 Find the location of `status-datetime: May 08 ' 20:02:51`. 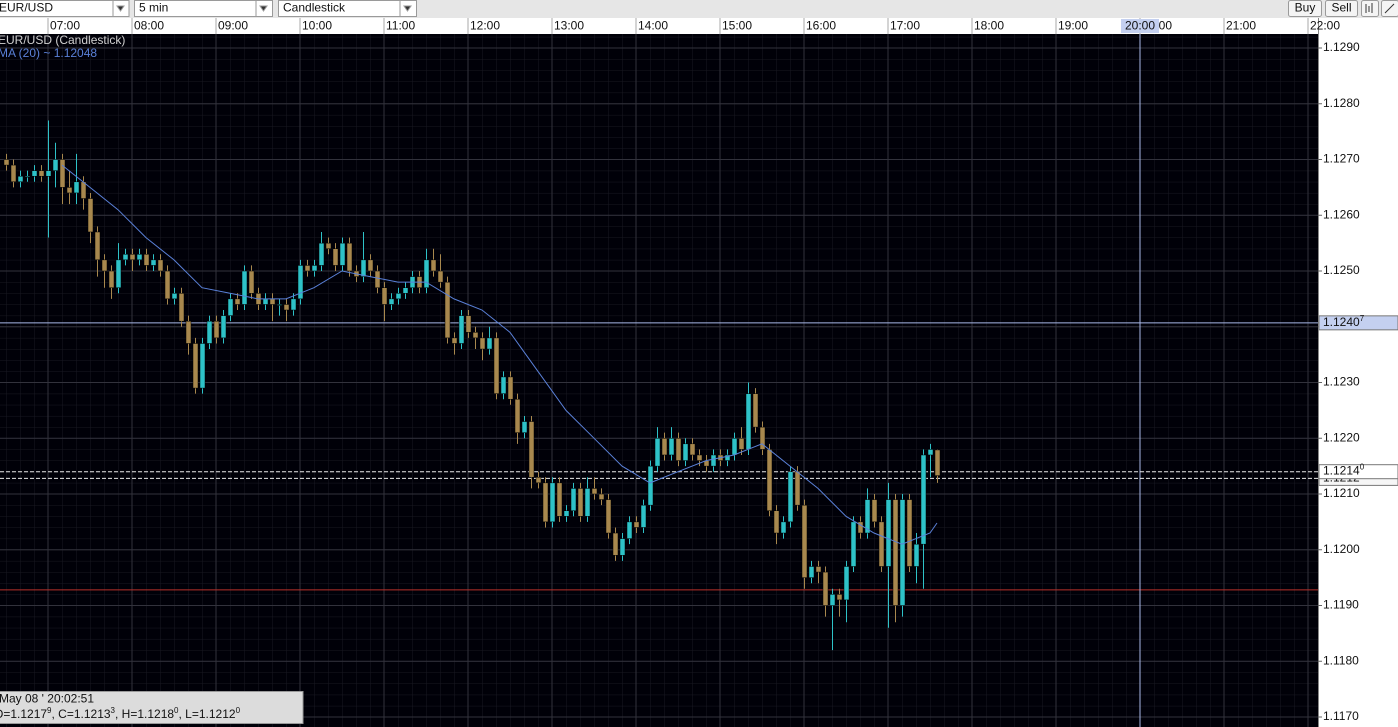

status-datetime: May 08 ' 20:02:51 is located at coordinates (47, 699).